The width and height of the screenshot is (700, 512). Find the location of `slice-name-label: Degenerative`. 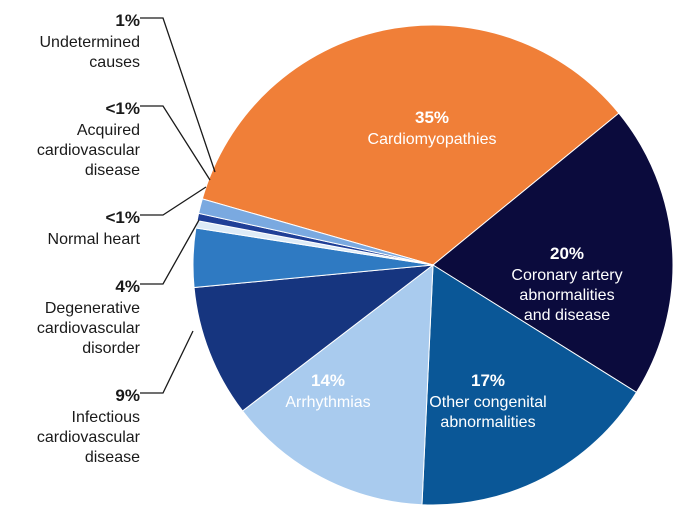

slice-name-label: Degenerative is located at coordinates (92, 308).